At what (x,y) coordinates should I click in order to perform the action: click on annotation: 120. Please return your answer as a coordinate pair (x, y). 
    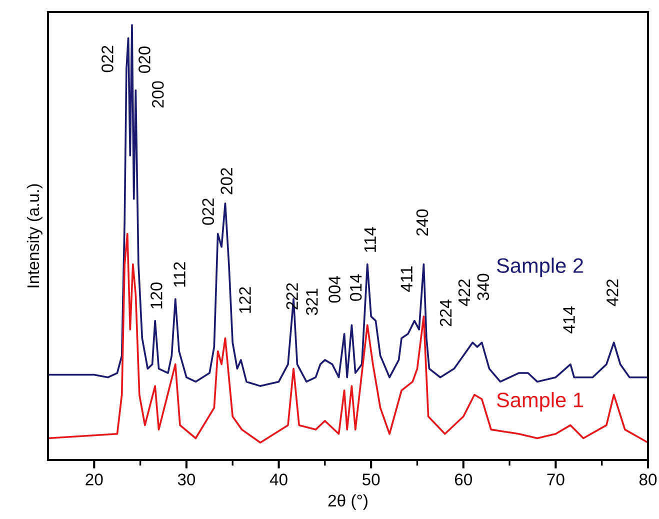
    Looking at the image, I should click on (156, 295).